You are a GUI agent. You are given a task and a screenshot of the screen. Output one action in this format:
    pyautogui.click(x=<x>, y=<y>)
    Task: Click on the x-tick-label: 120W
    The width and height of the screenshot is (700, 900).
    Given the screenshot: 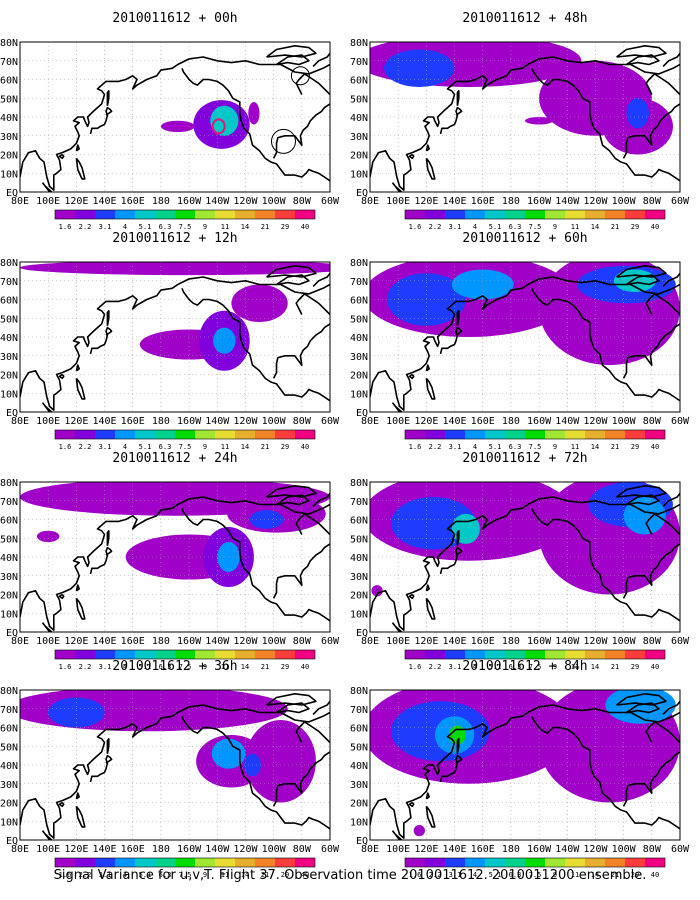 What is the action you would take?
    pyautogui.click(x=245, y=201)
    